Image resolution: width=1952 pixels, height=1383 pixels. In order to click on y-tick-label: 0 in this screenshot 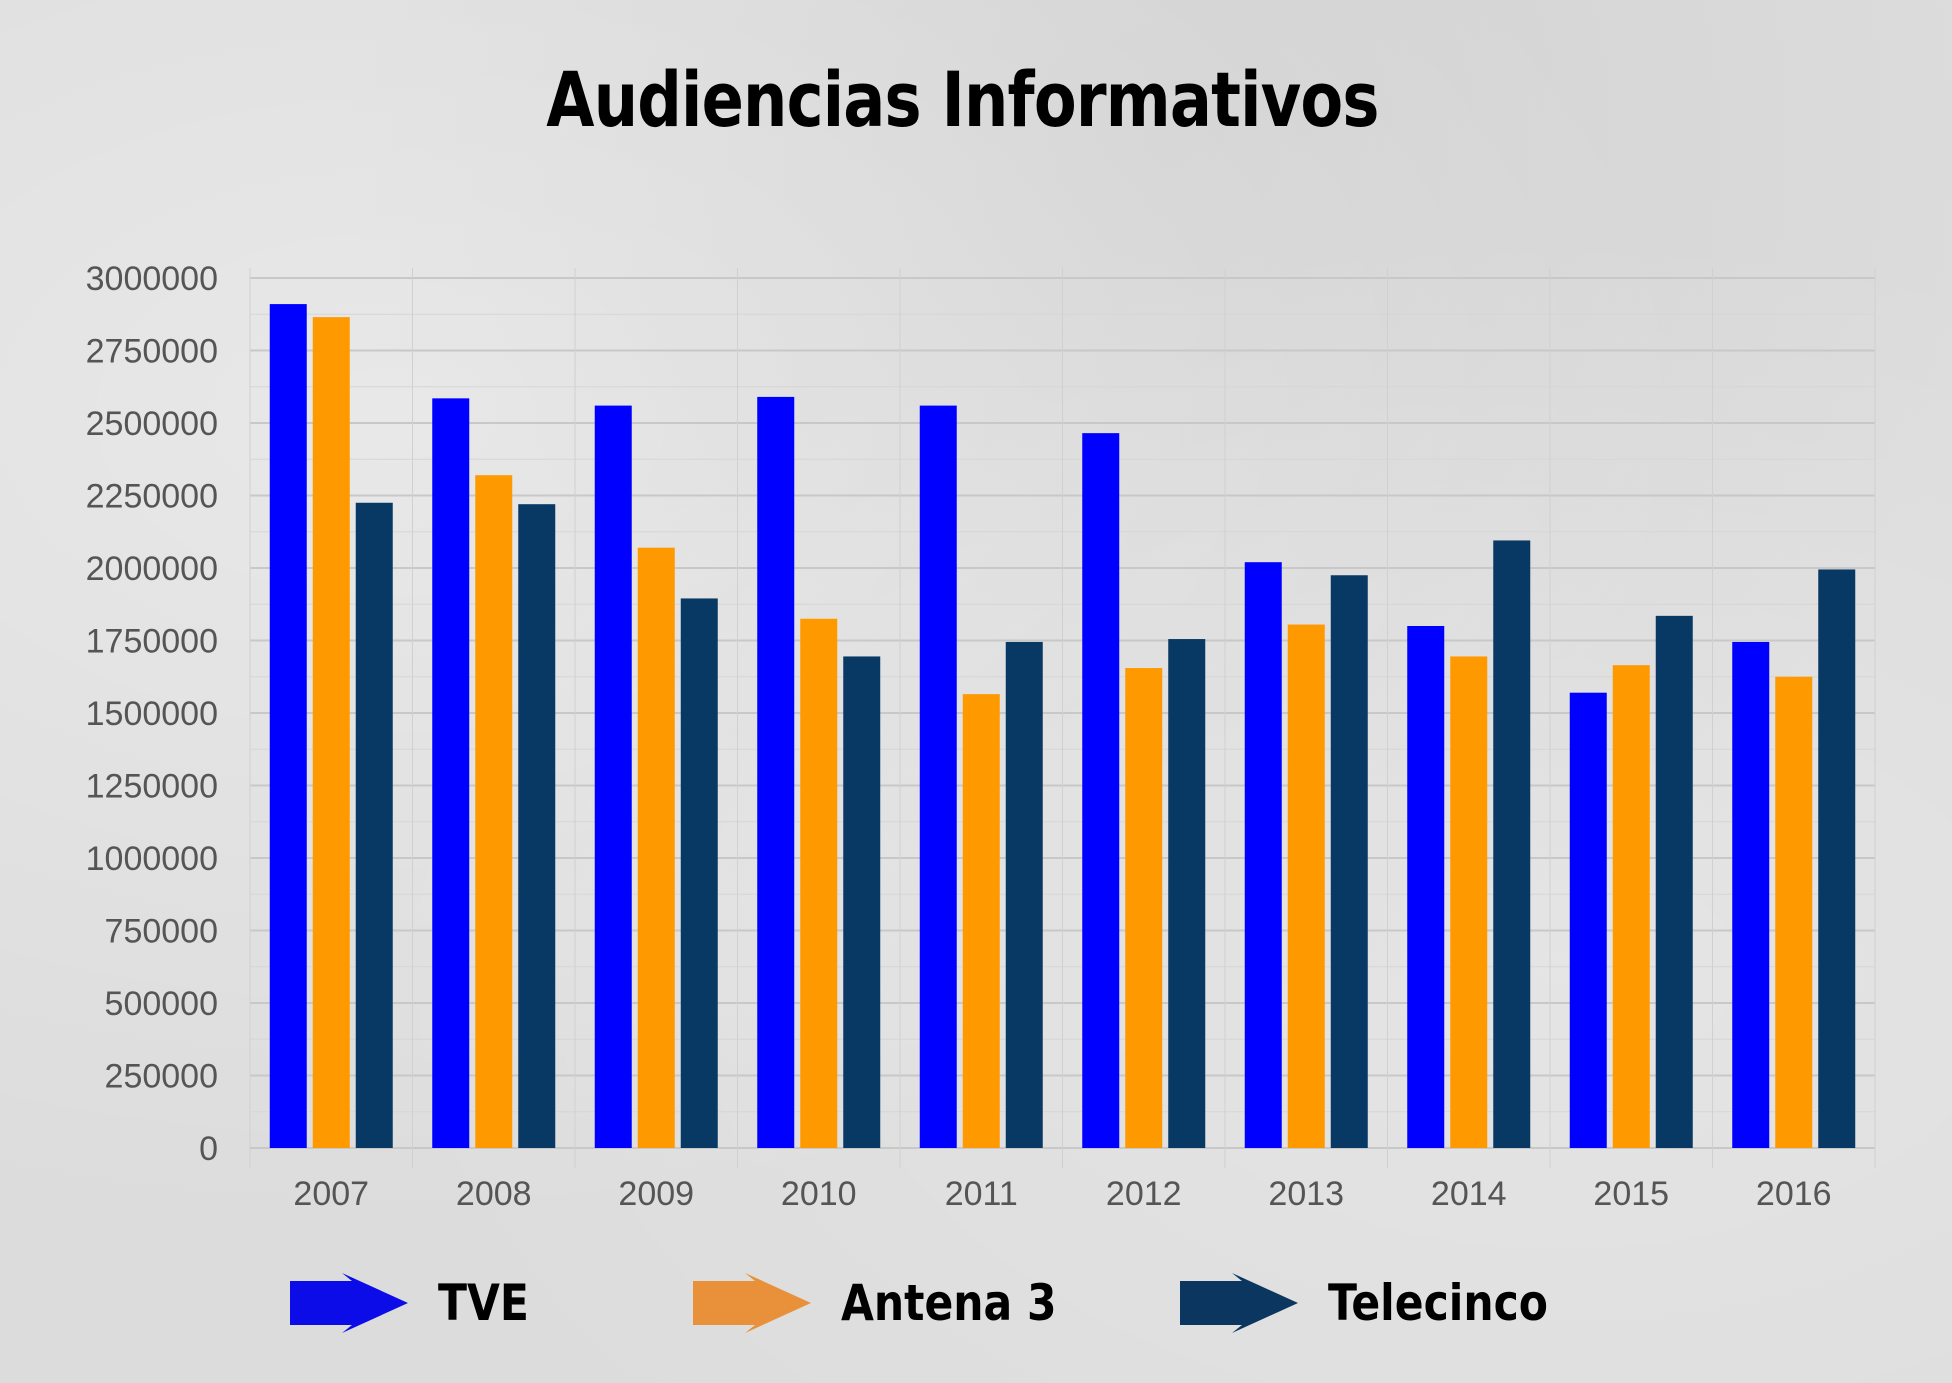, I will do `click(208, 1149)`.